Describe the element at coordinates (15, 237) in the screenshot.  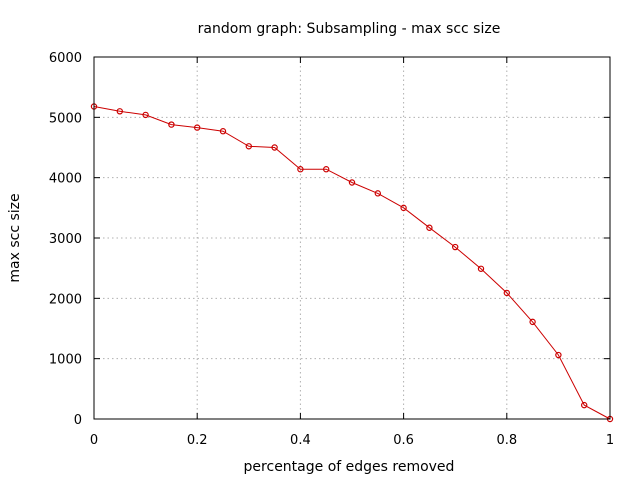
I see `y-axis-label: max scc size` at that location.